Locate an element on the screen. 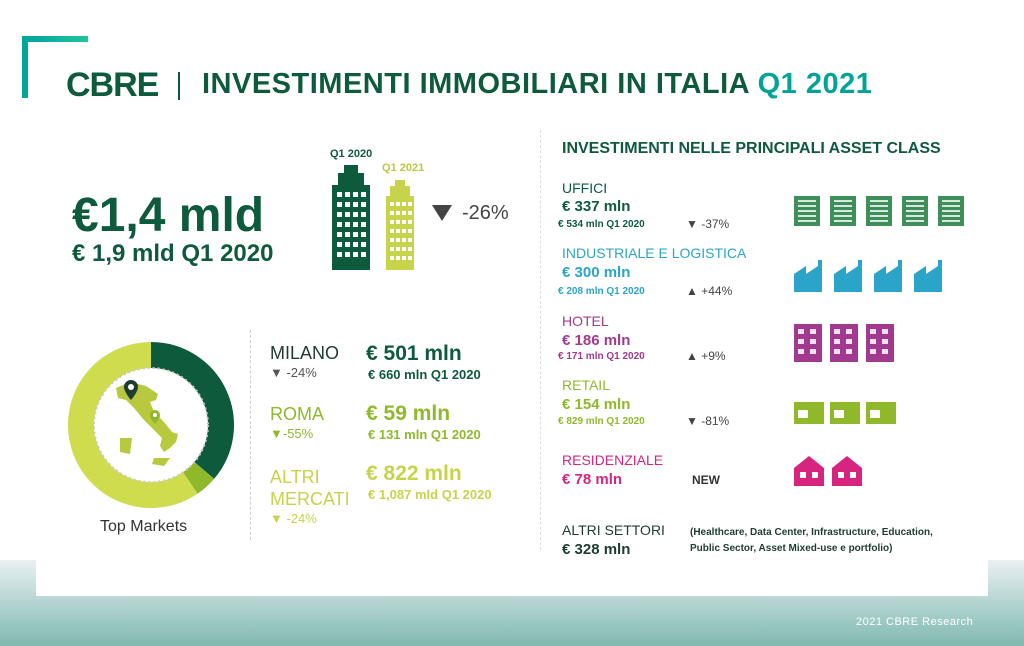 The width and height of the screenshot is (1024, 646). top-markets-donut is located at coordinates (151, 425).